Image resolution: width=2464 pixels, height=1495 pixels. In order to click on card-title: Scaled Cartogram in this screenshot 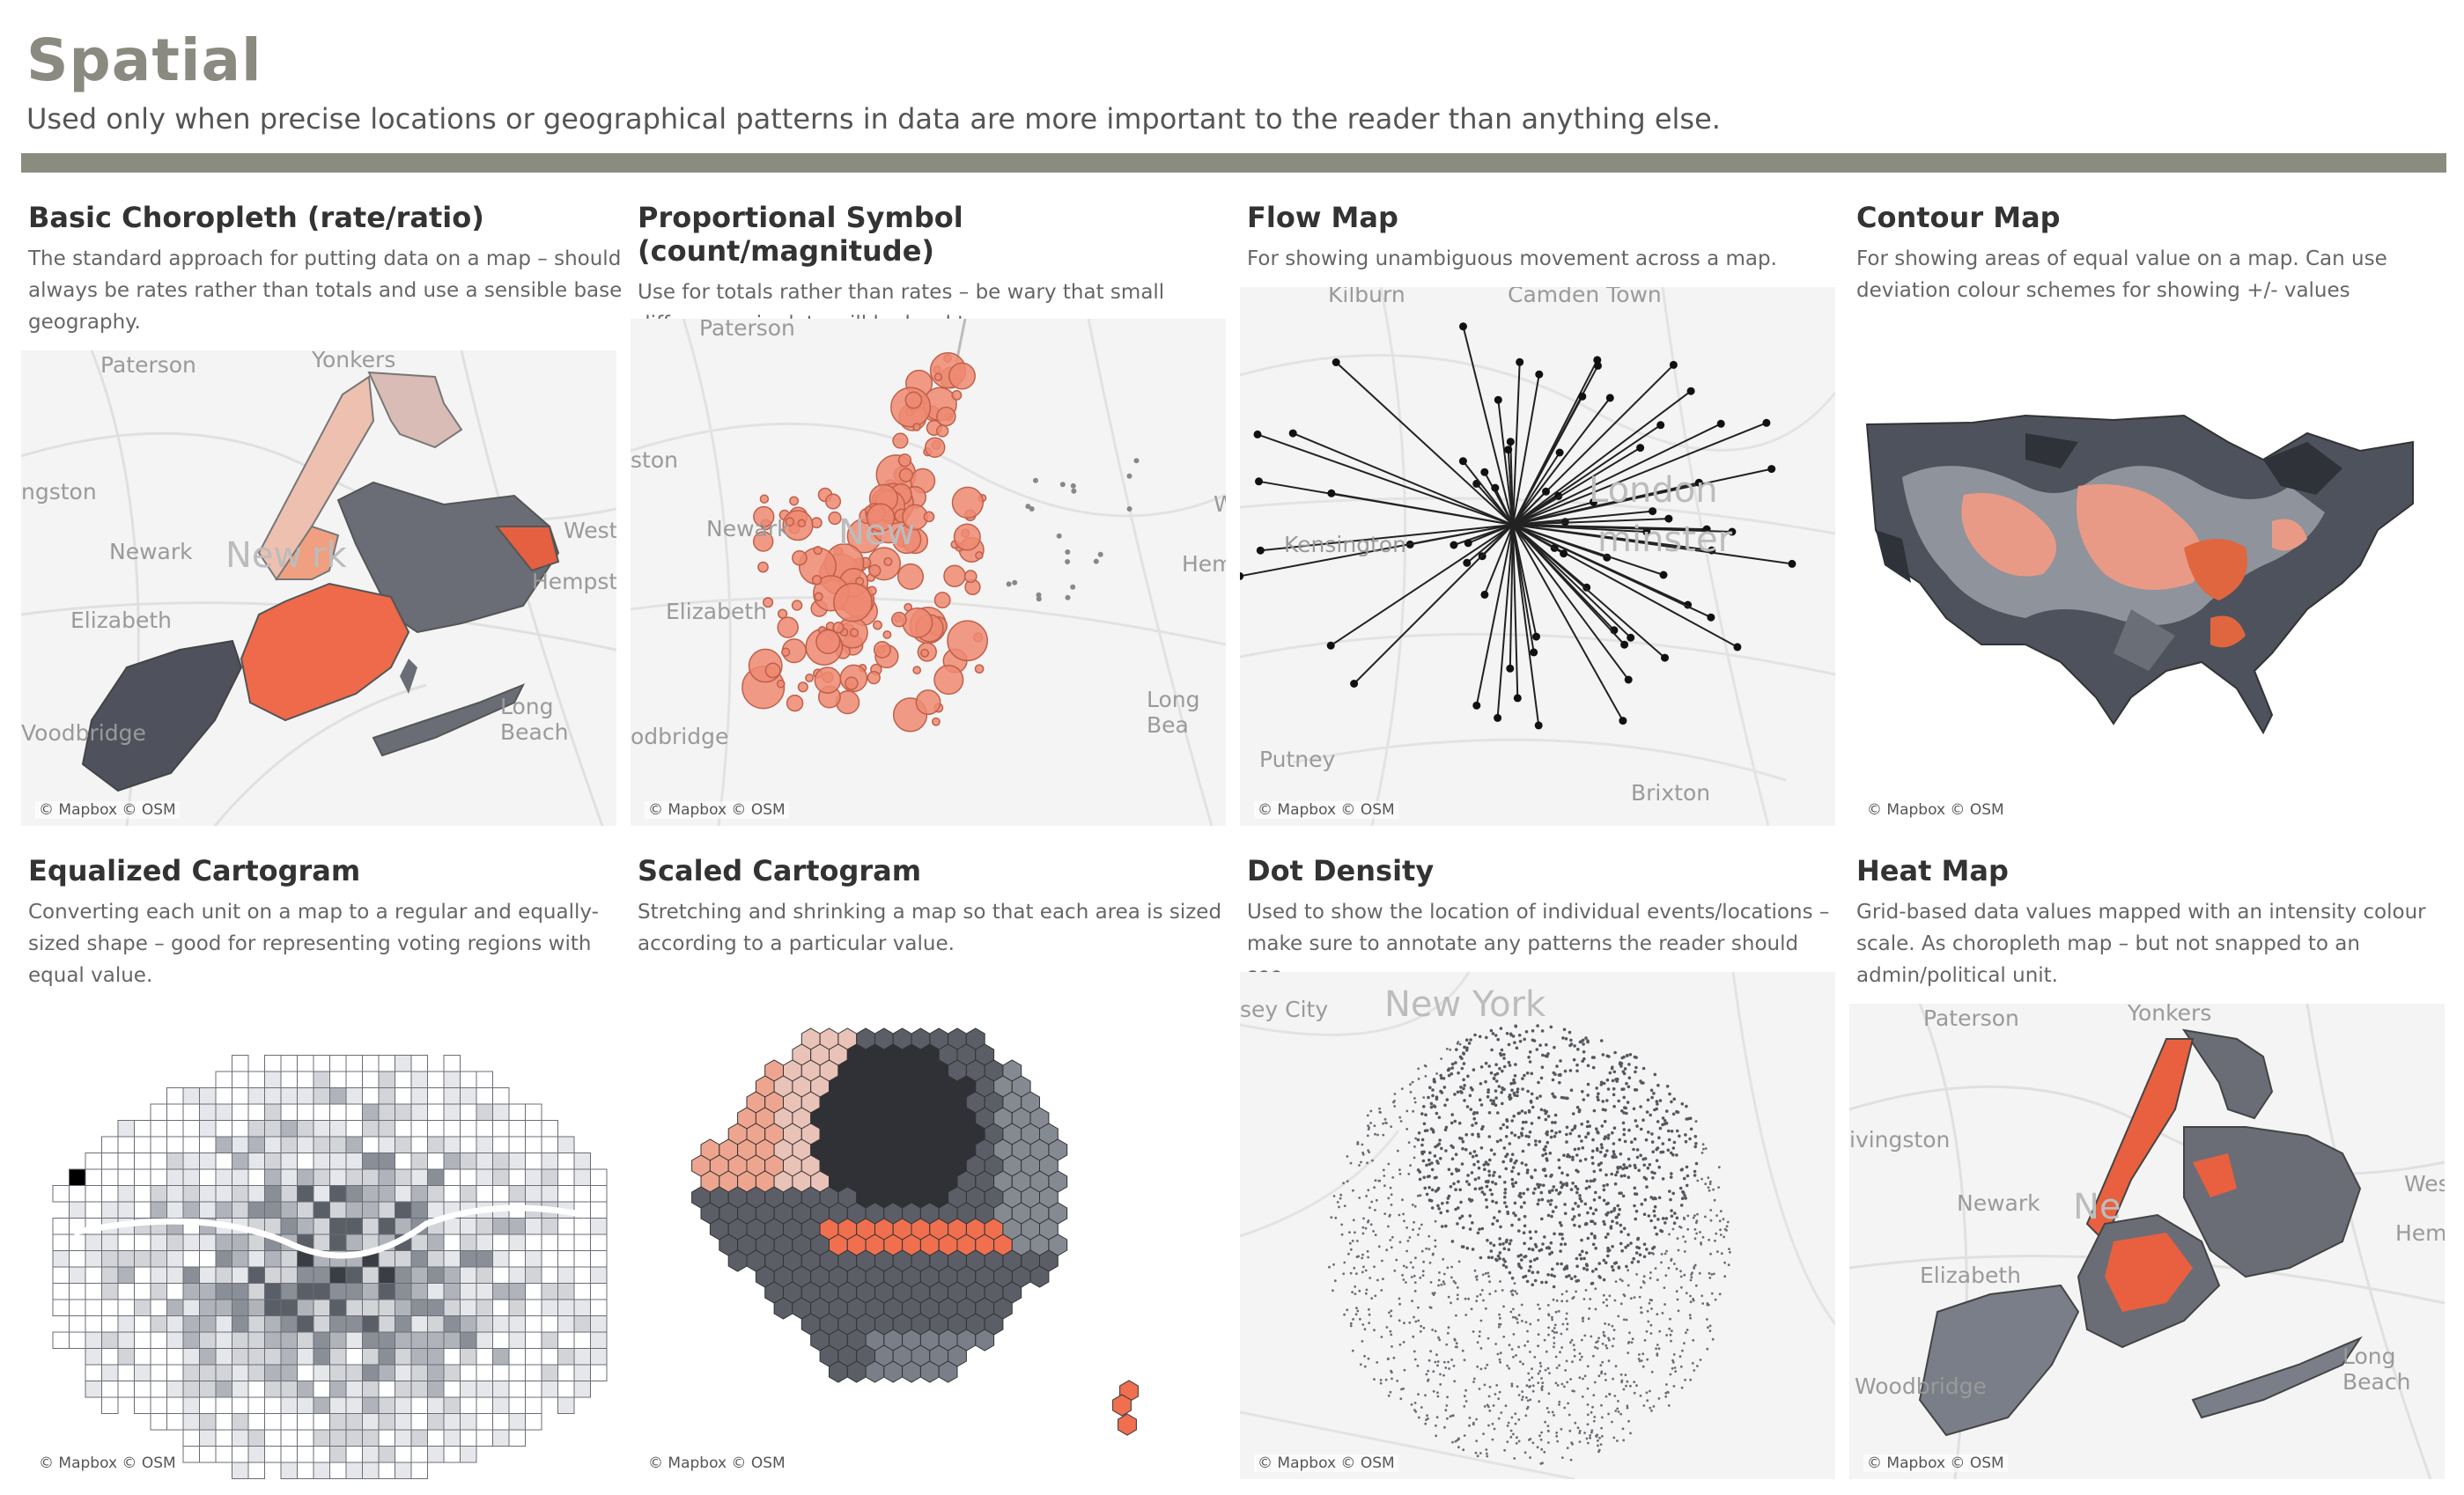, I will do `click(780, 871)`.